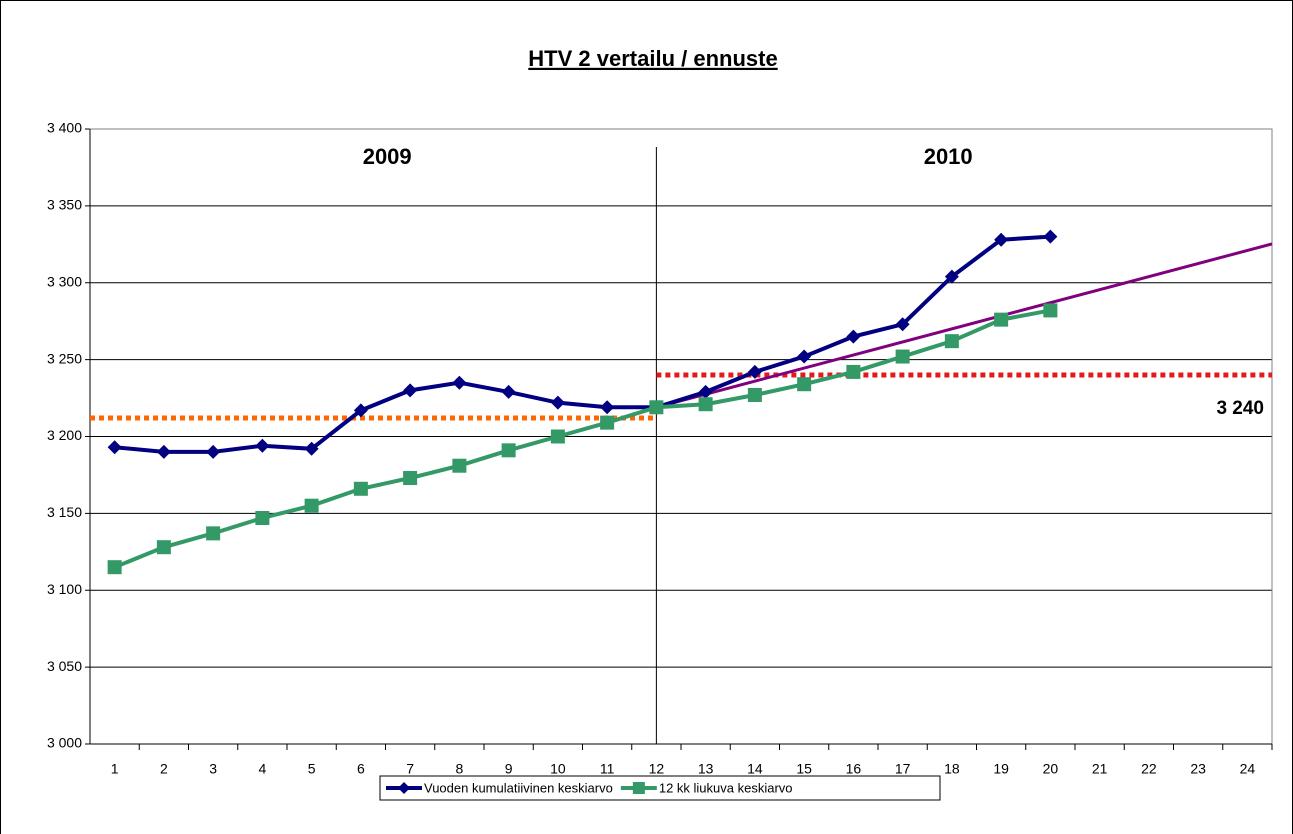 The height and width of the screenshot is (834, 1293). I want to click on x-tick-label: 20, so click(1051, 769).